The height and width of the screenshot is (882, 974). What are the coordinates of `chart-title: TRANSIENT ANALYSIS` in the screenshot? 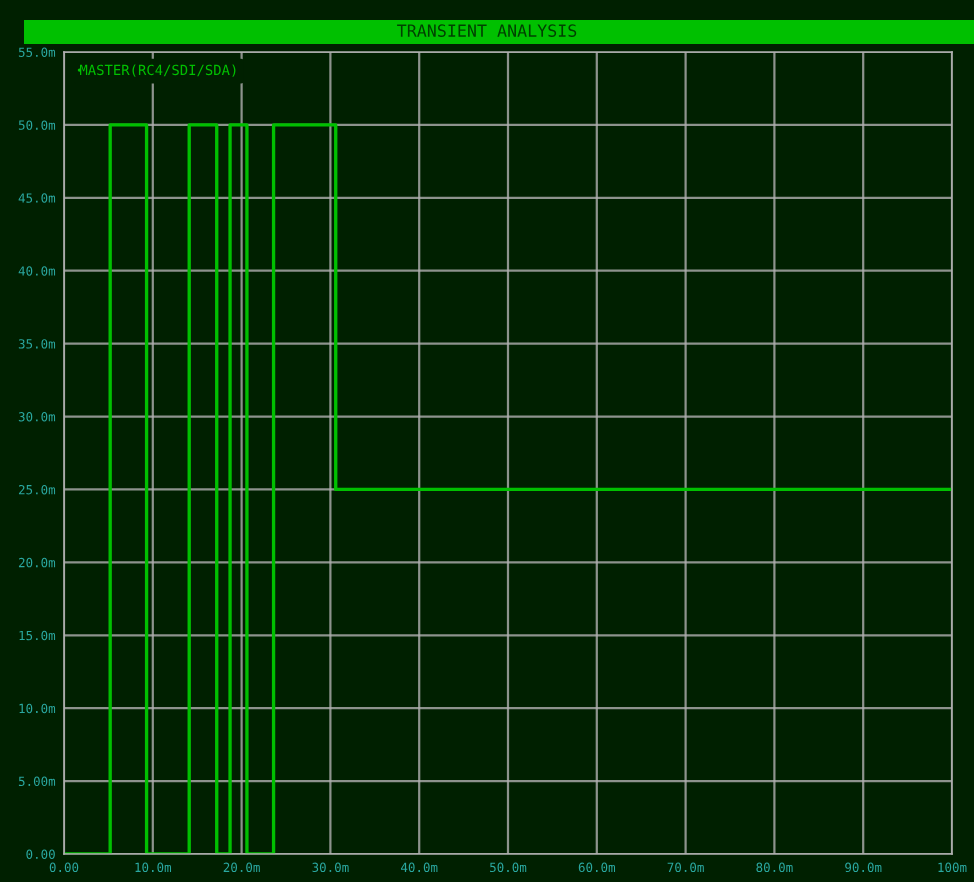 It's located at (487, 30).